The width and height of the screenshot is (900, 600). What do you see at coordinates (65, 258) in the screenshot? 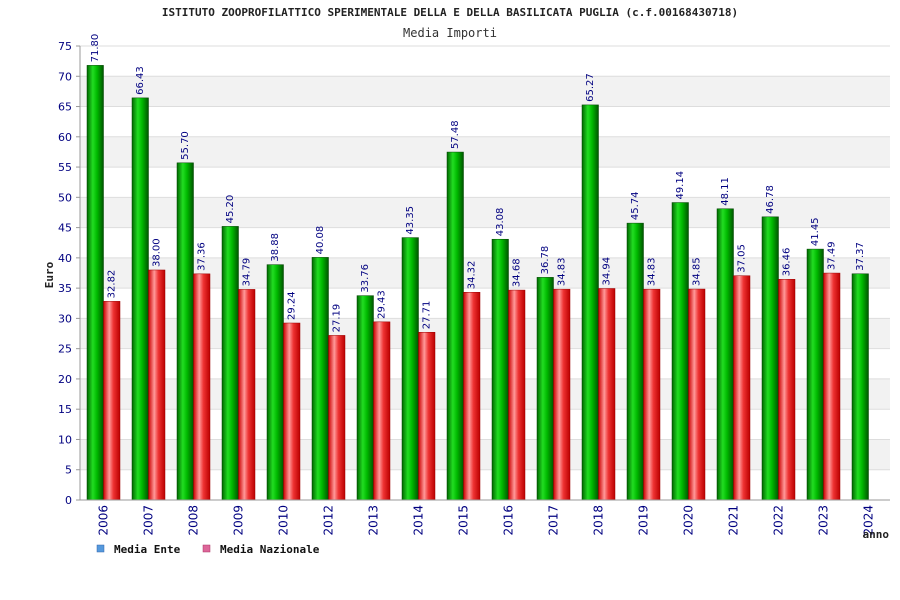
I see `y-tick-label: 40` at bounding box center [65, 258].